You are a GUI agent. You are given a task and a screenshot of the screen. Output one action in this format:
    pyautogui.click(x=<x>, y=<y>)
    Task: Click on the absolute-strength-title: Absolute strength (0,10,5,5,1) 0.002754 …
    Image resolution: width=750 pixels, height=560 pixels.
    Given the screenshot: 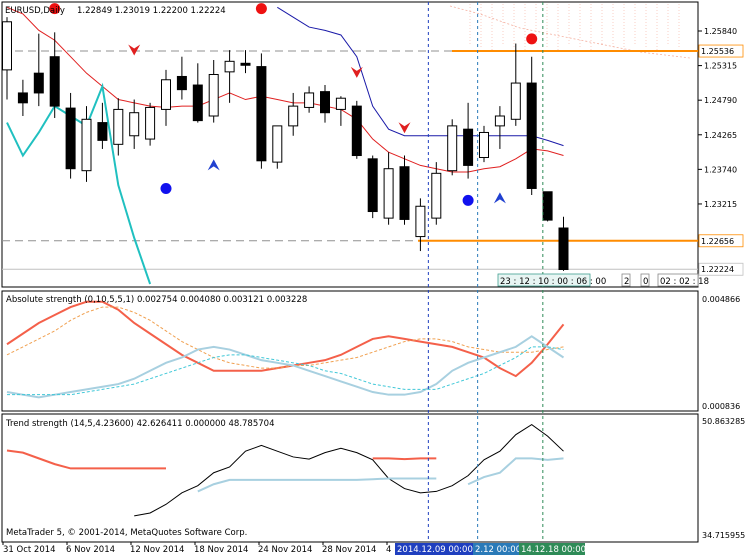 What is the action you would take?
    pyautogui.click(x=156, y=300)
    